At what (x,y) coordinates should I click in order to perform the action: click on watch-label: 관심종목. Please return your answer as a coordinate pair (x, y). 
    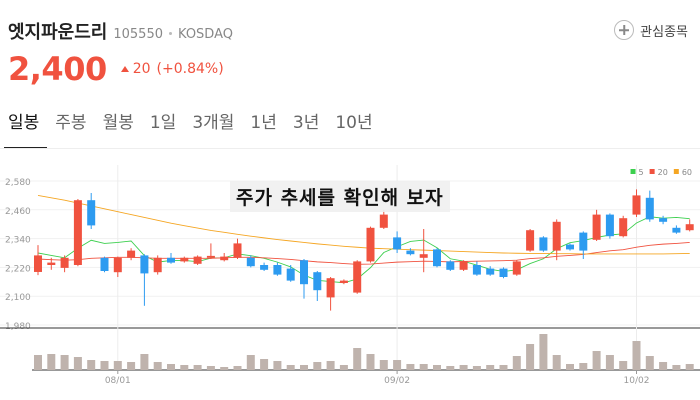
    Looking at the image, I should click on (664, 32).